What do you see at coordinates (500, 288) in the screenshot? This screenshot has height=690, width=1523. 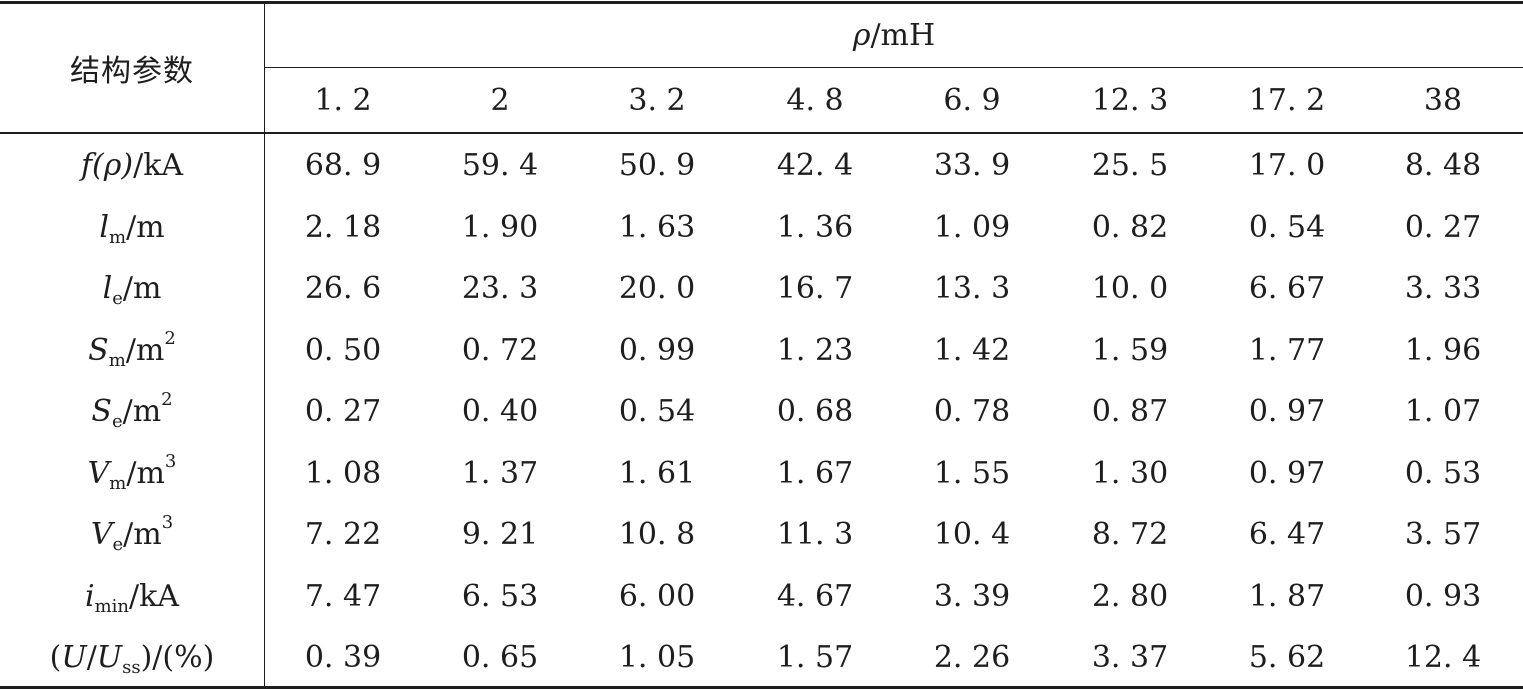 I see `table-cell: 23. 3` at bounding box center [500, 288].